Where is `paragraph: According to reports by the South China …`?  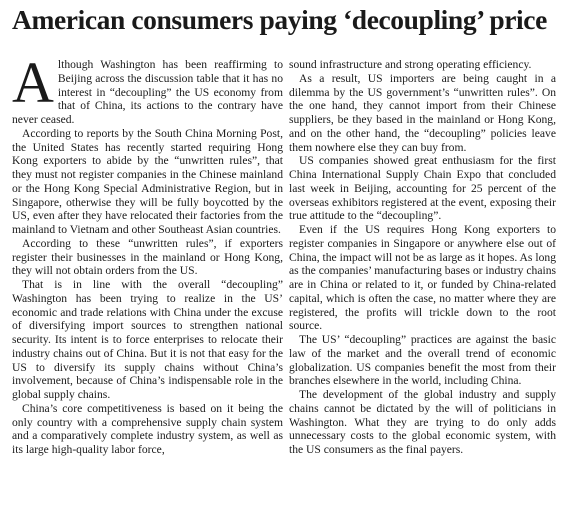 paragraph: According to reports by the South China … is located at coordinates (147, 181).